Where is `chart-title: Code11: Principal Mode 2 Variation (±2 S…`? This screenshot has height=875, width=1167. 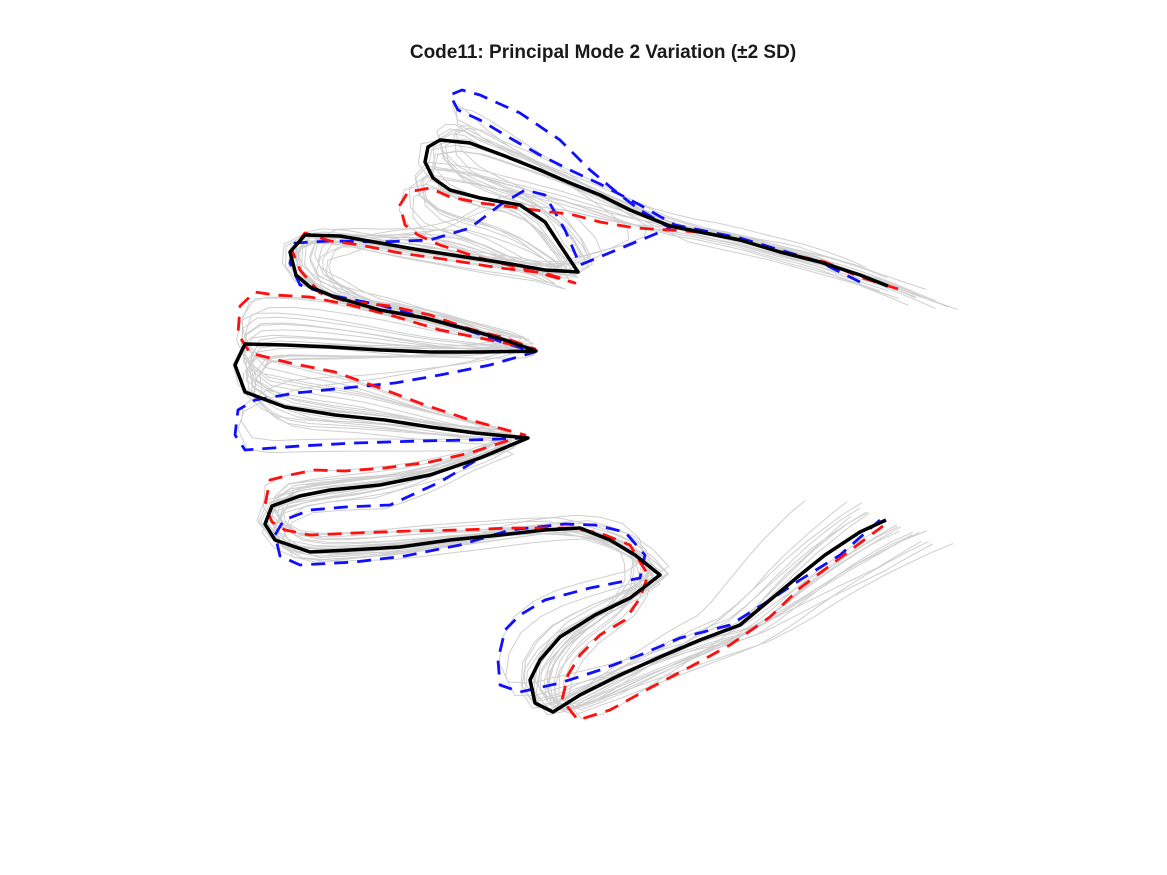
chart-title: Code11: Principal Mode 2 Variation (±2 S… is located at coordinates (603, 52).